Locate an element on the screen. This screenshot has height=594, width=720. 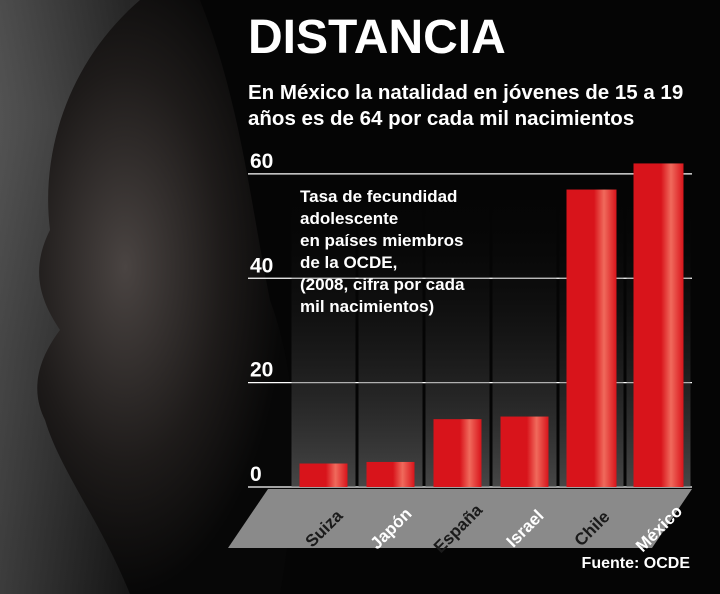
bar-españa is located at coordinates (457, 453).